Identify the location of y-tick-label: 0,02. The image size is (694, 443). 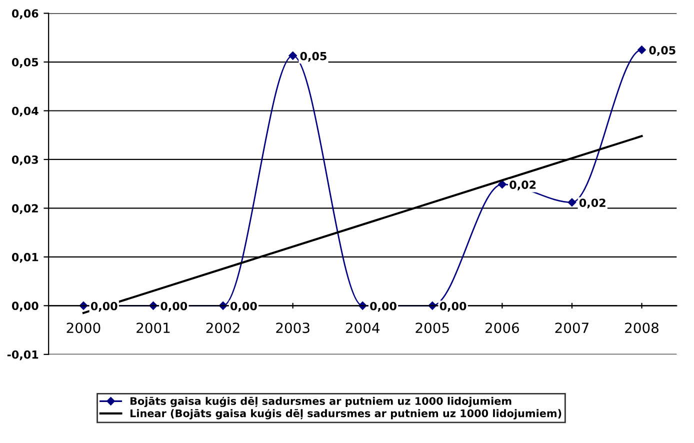
(25, 209).